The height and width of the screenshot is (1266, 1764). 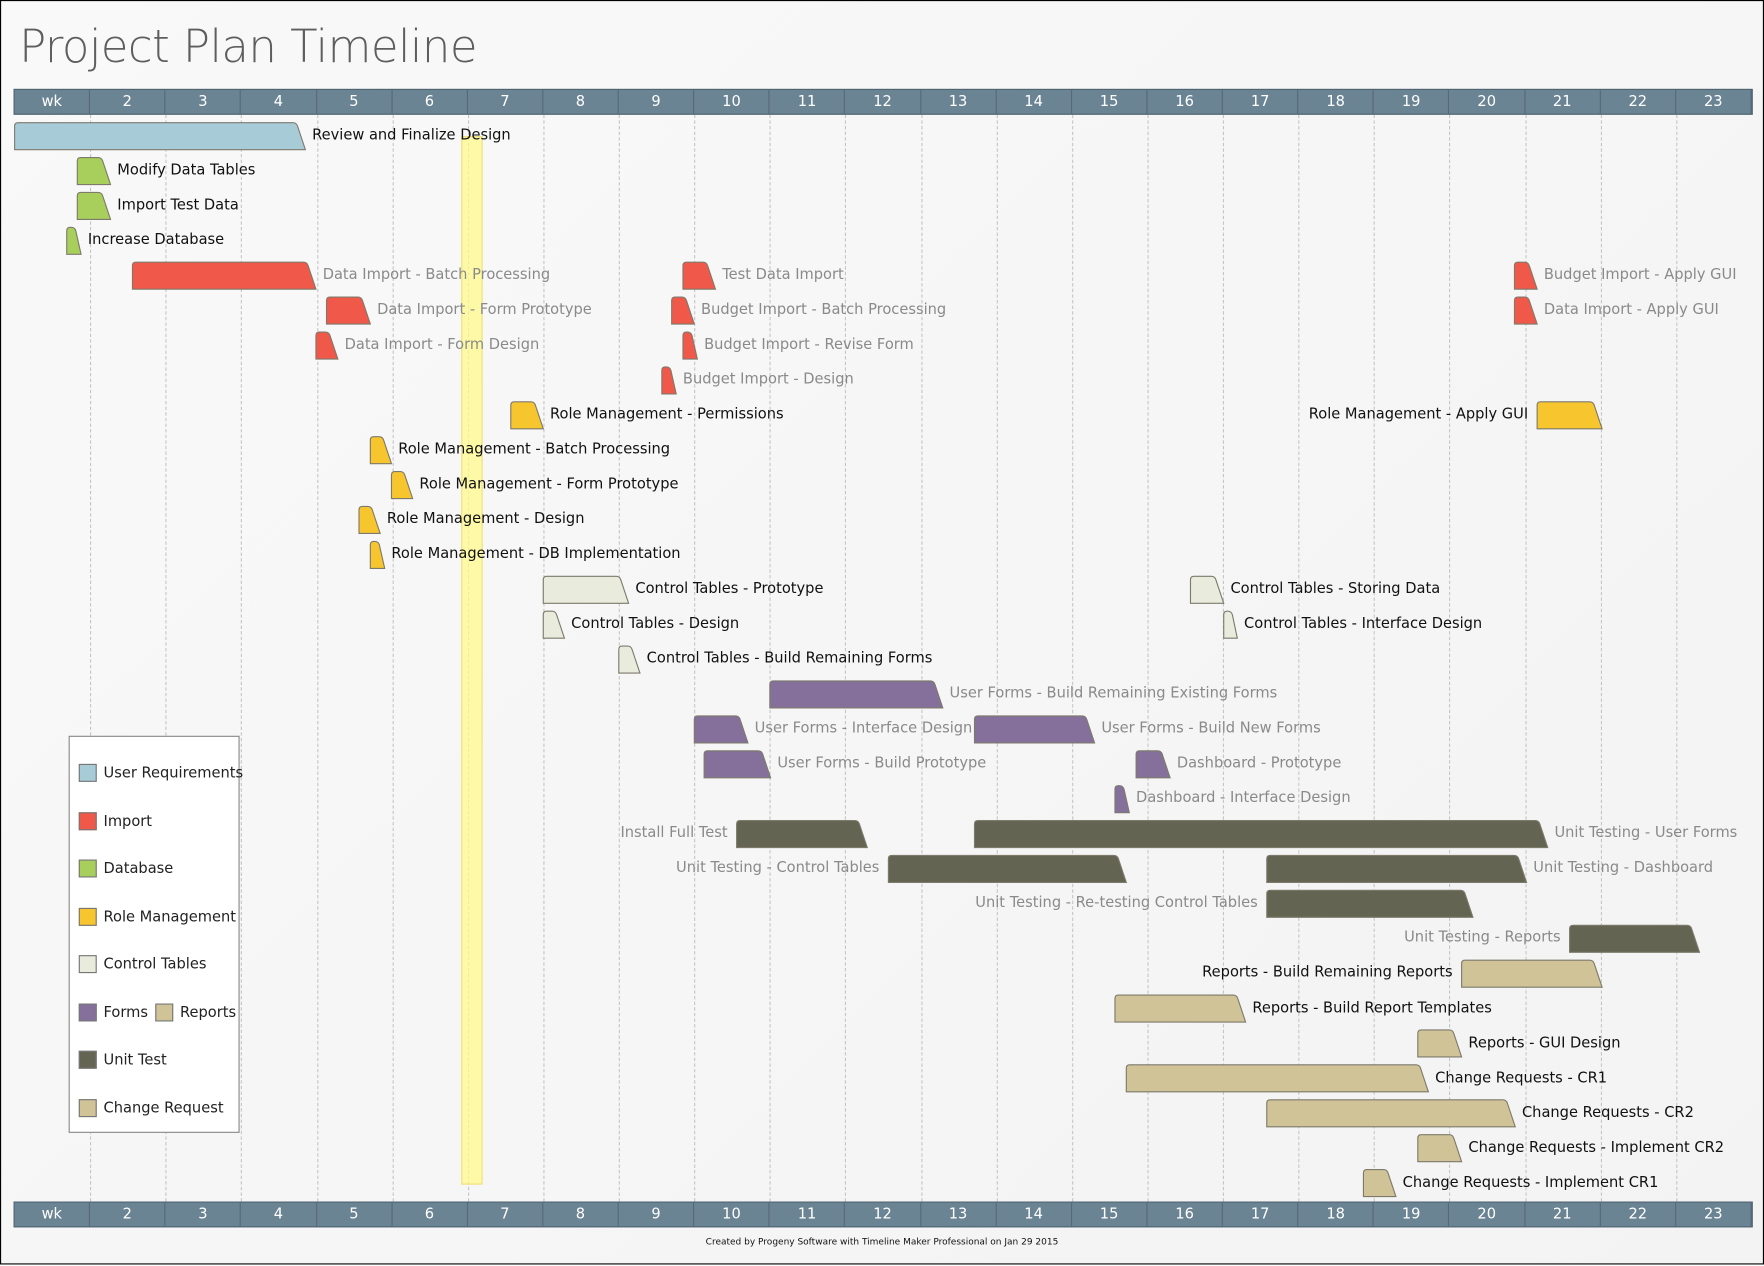 What do you see at coordinates (1607, 1113) in the screenshot?
I see `task-label: Change Requests - CR2` at bounding box center [1607, 1113].